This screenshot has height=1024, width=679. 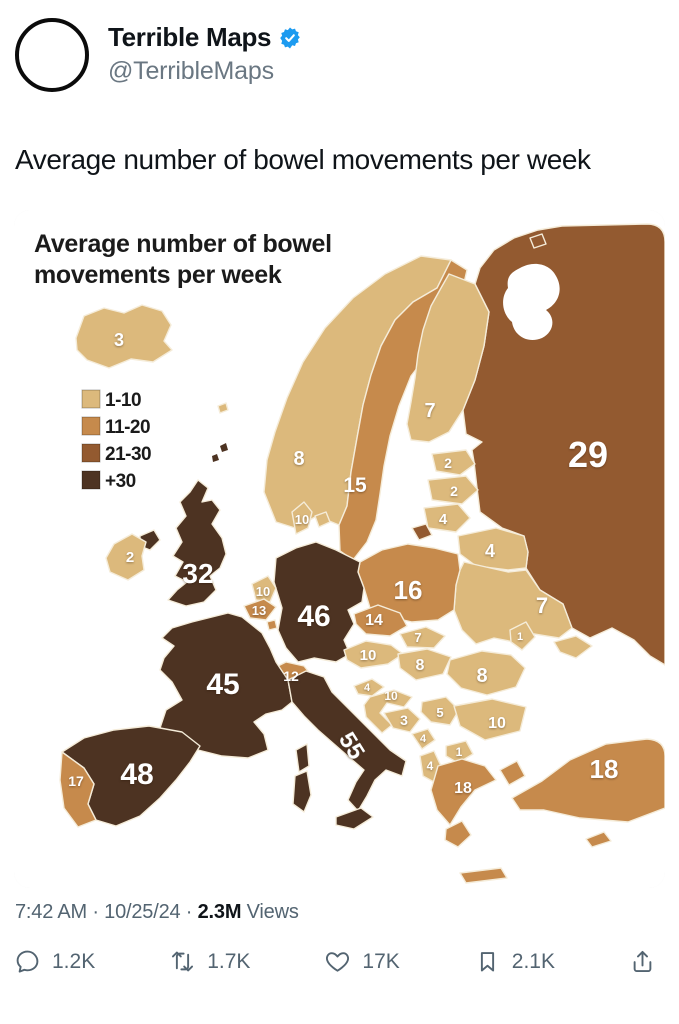 I want to click on author-handle: @TerribleMaps, so click(x=191, y=71).